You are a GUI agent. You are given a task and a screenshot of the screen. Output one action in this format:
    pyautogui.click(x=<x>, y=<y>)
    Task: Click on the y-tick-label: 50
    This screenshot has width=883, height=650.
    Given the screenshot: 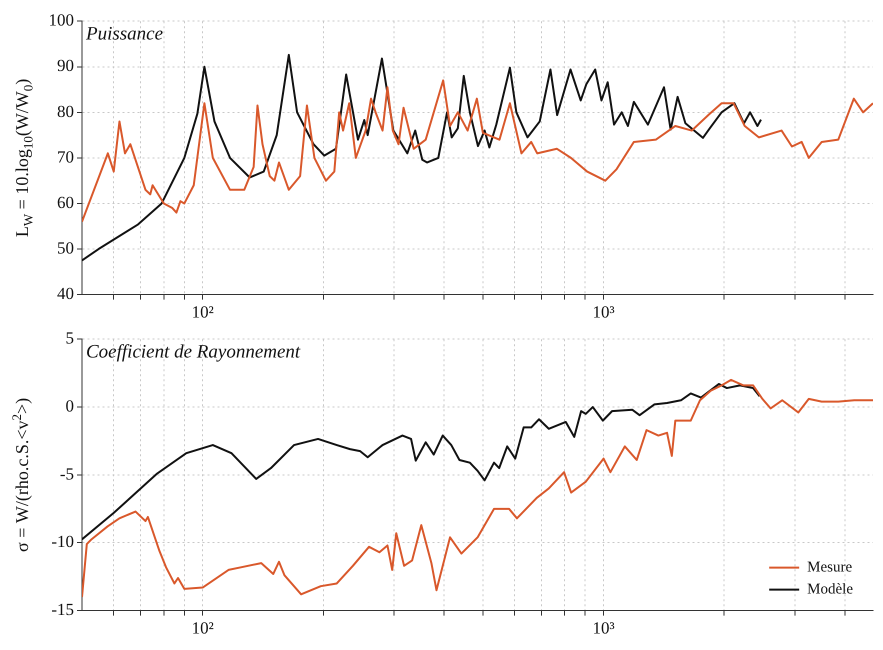 What is the action you would take?
    pyautogui.click(x=65, y=248)
    